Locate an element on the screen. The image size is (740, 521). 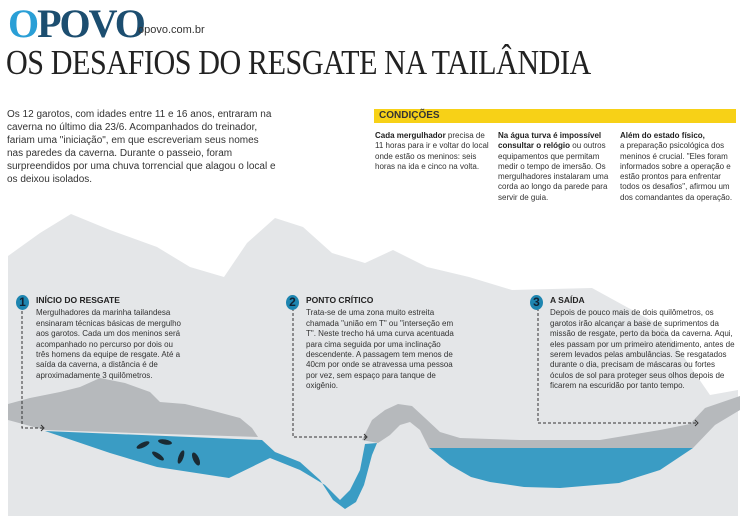
water-right is located at coordinates (561, 468).